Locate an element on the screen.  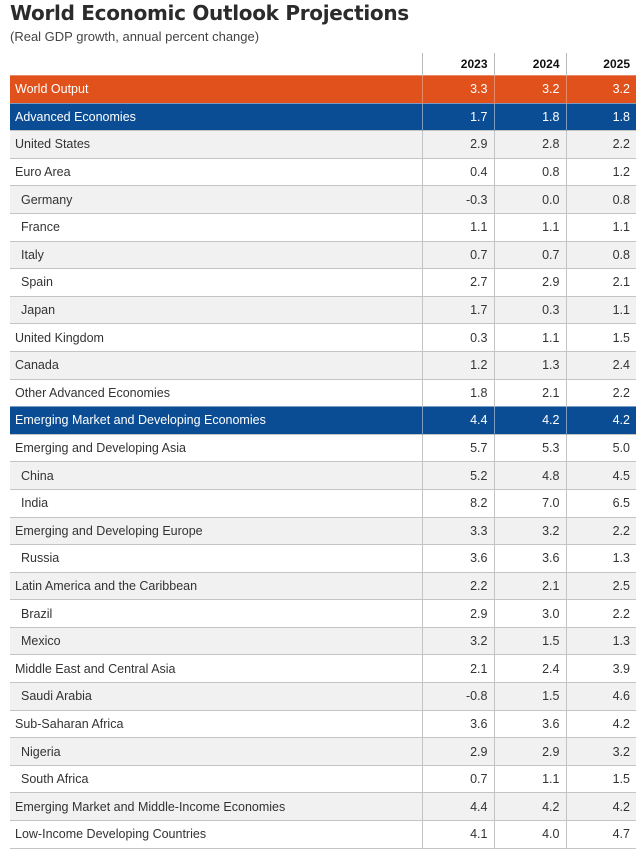
table-row: Canada 1.2 1.3 2.4 is located at coordinates (323, 365).